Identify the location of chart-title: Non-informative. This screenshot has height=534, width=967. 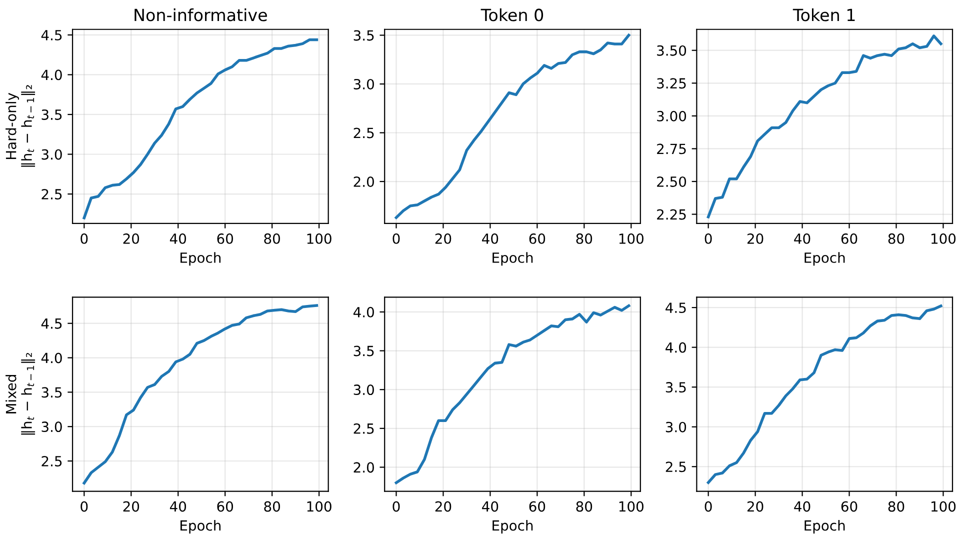
(200, 15).